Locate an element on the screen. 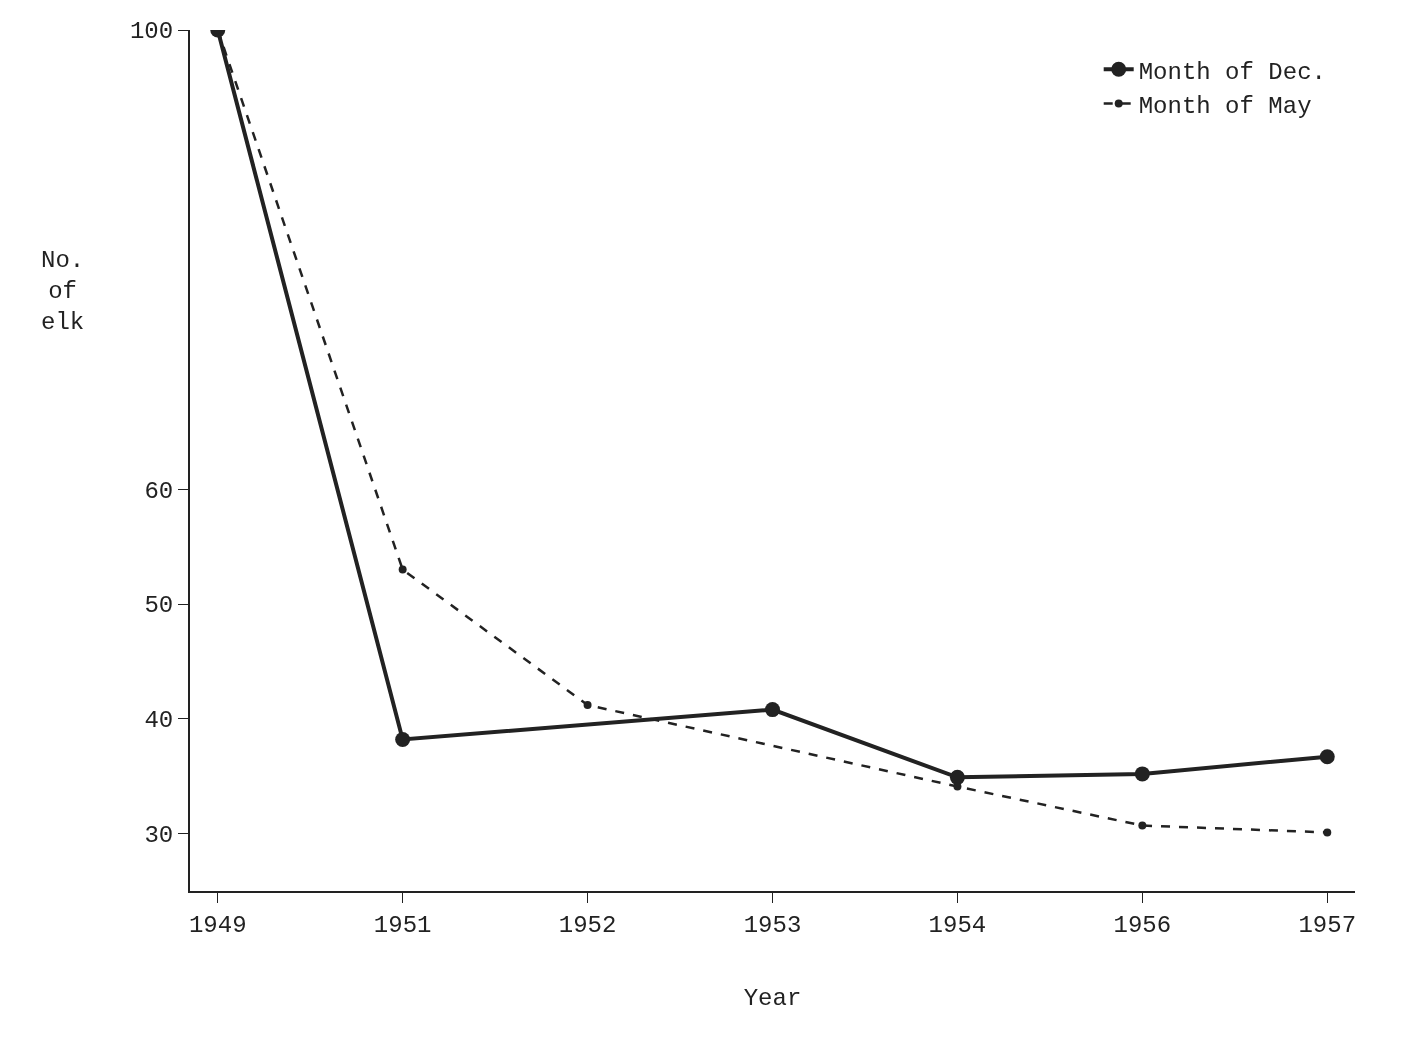 This screenshot has width=1415, height=1041. y-axis-title: No. of elk is located at coordinates (63, 292).